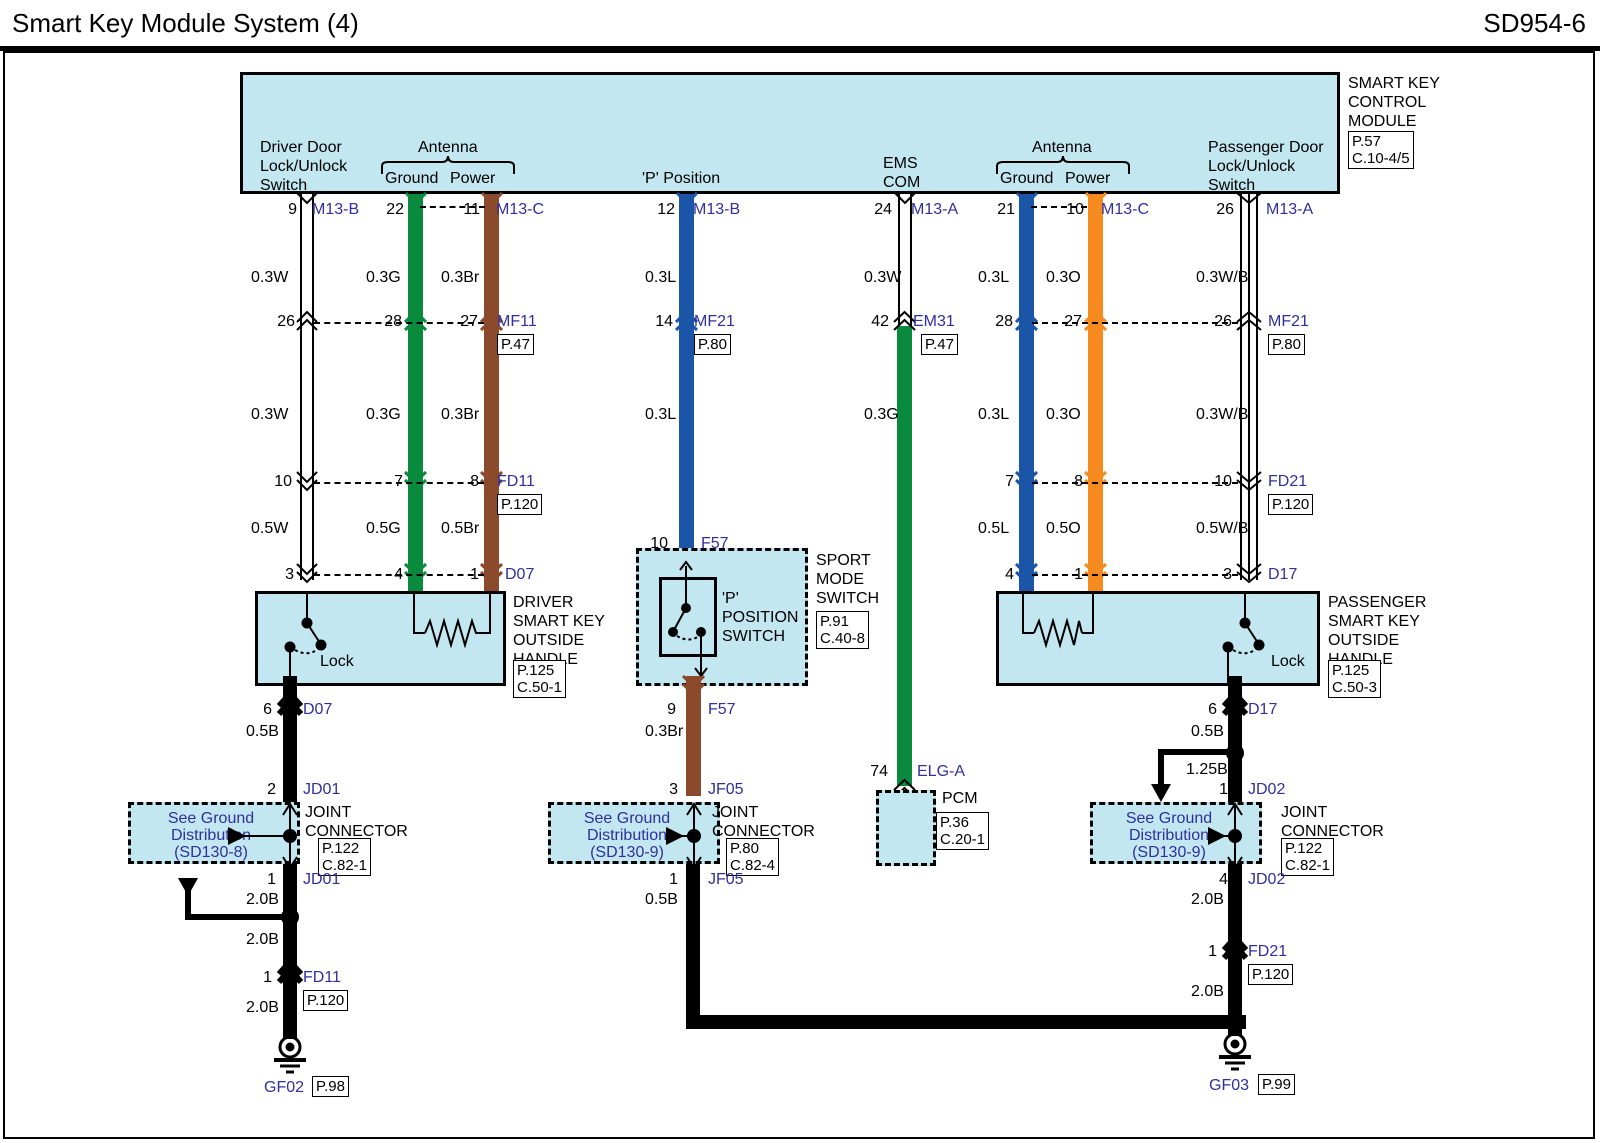  What do you see at coordinates (307, 573) in the screenshot?
I see `col0-connector-d07-icon` at bounding box center [307, 573].